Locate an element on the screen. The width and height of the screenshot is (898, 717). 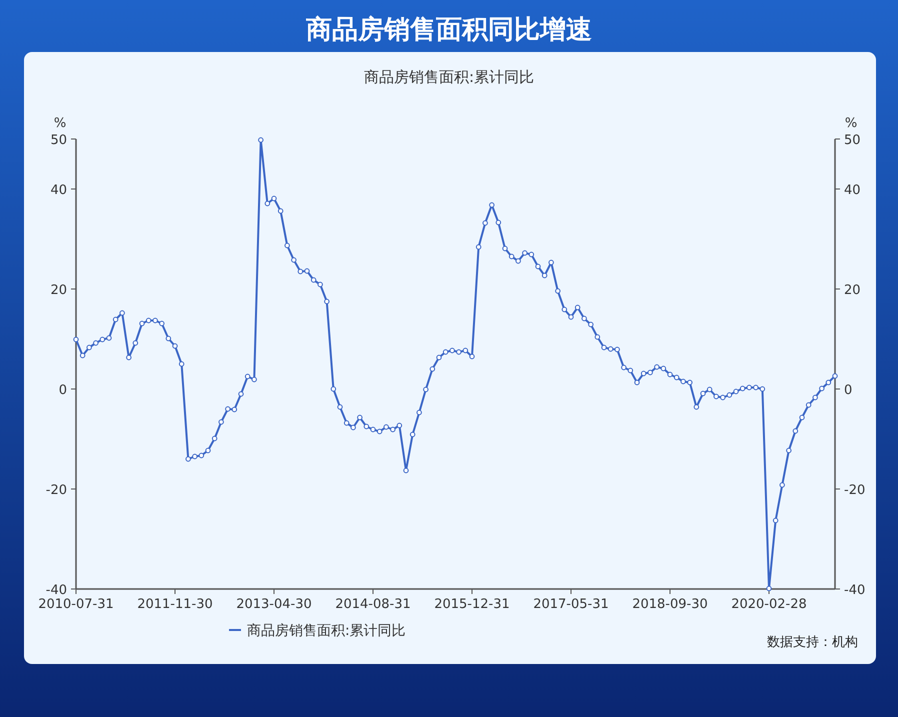
x-tick-label: 2010-07-31 is located at coordinates (76, 604).